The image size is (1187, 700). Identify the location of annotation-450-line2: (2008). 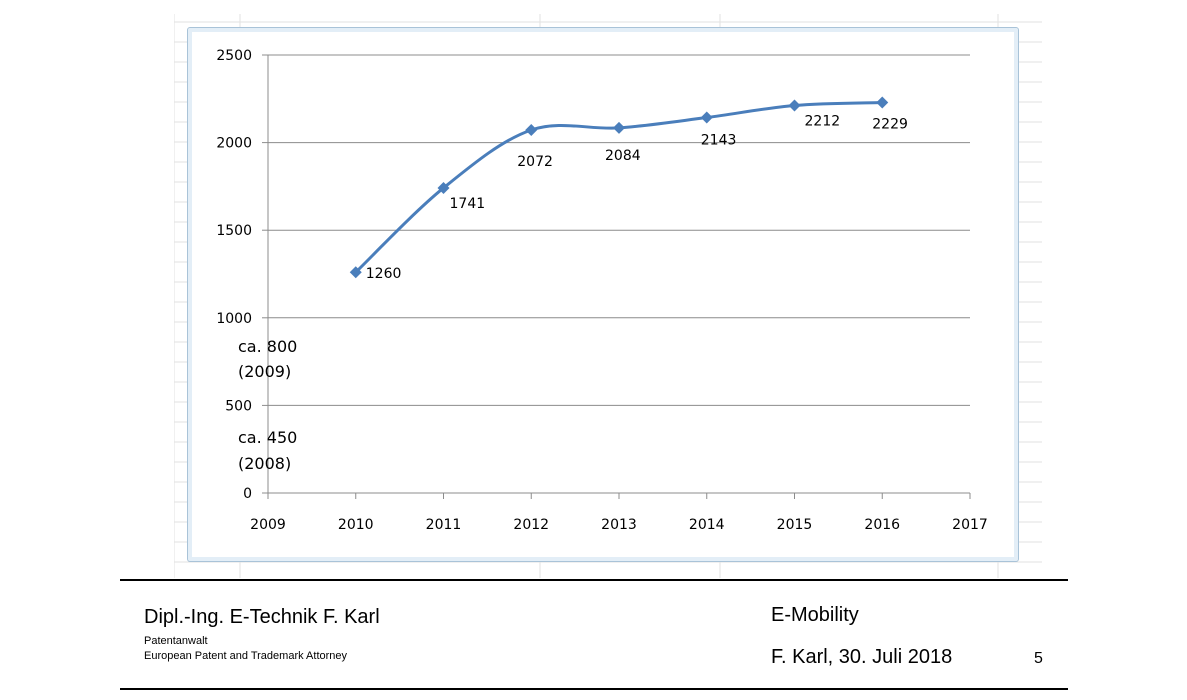
(264, 463).